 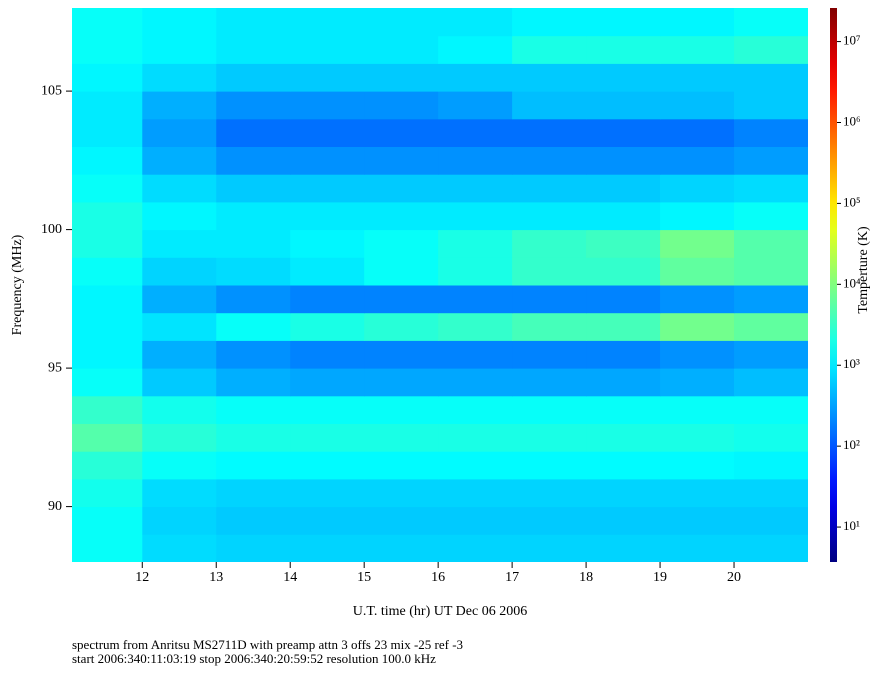 What do you see at coordinates (833, 285) in the screenshot?
I see `colorbar` at bounding box center [833, 285].